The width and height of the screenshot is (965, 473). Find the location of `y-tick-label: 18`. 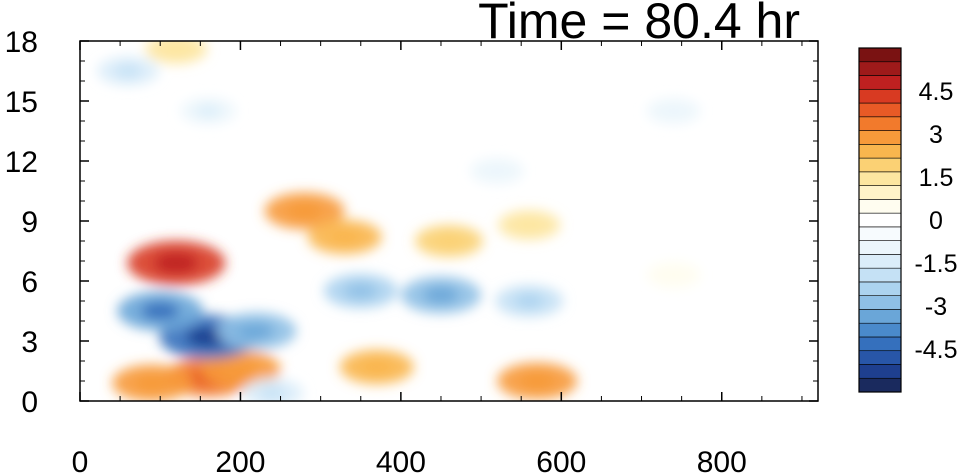

y-tick-label: 18 is located at coordinates (21, 42).